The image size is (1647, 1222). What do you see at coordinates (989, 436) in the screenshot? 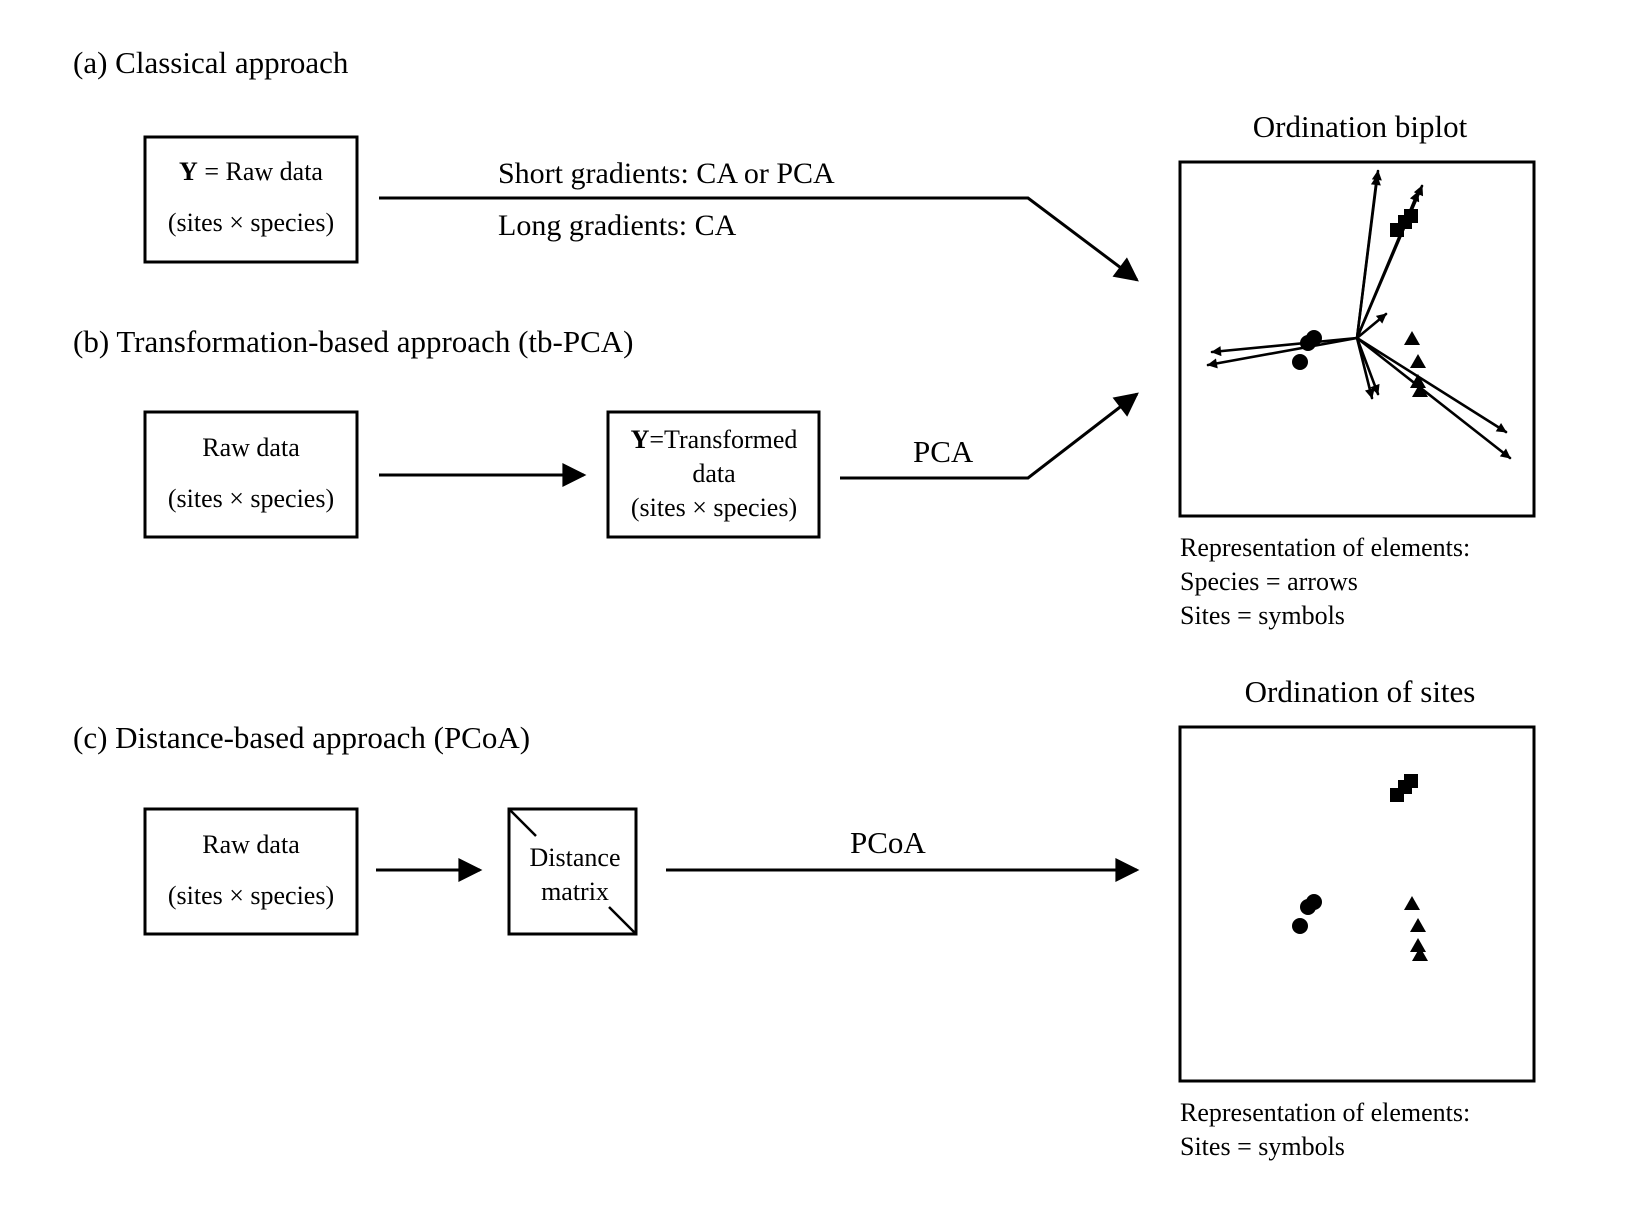
I see `arrow-b-to-biplot` at bounding box center [989, 436].